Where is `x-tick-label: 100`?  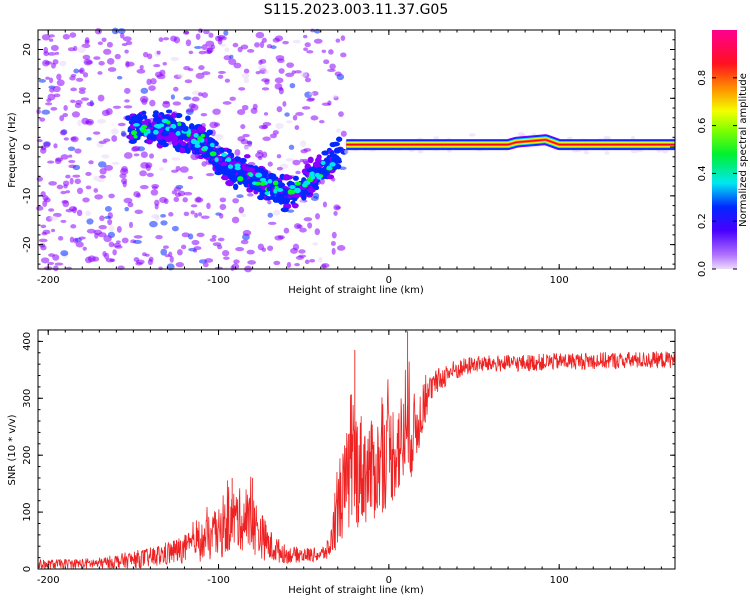
x-tick-label: 100 is located at coordinates (559, 580).